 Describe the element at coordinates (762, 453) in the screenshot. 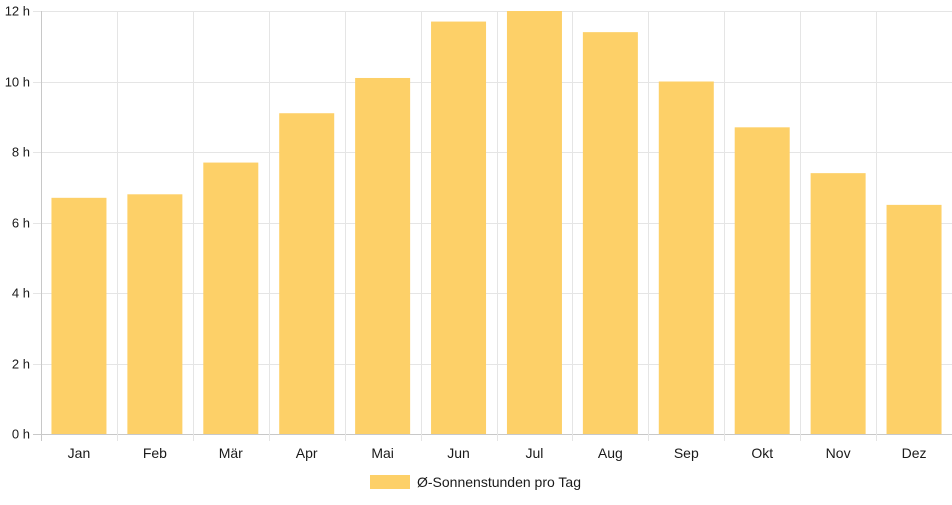

I see `x-tick-label: Okt` at that location.